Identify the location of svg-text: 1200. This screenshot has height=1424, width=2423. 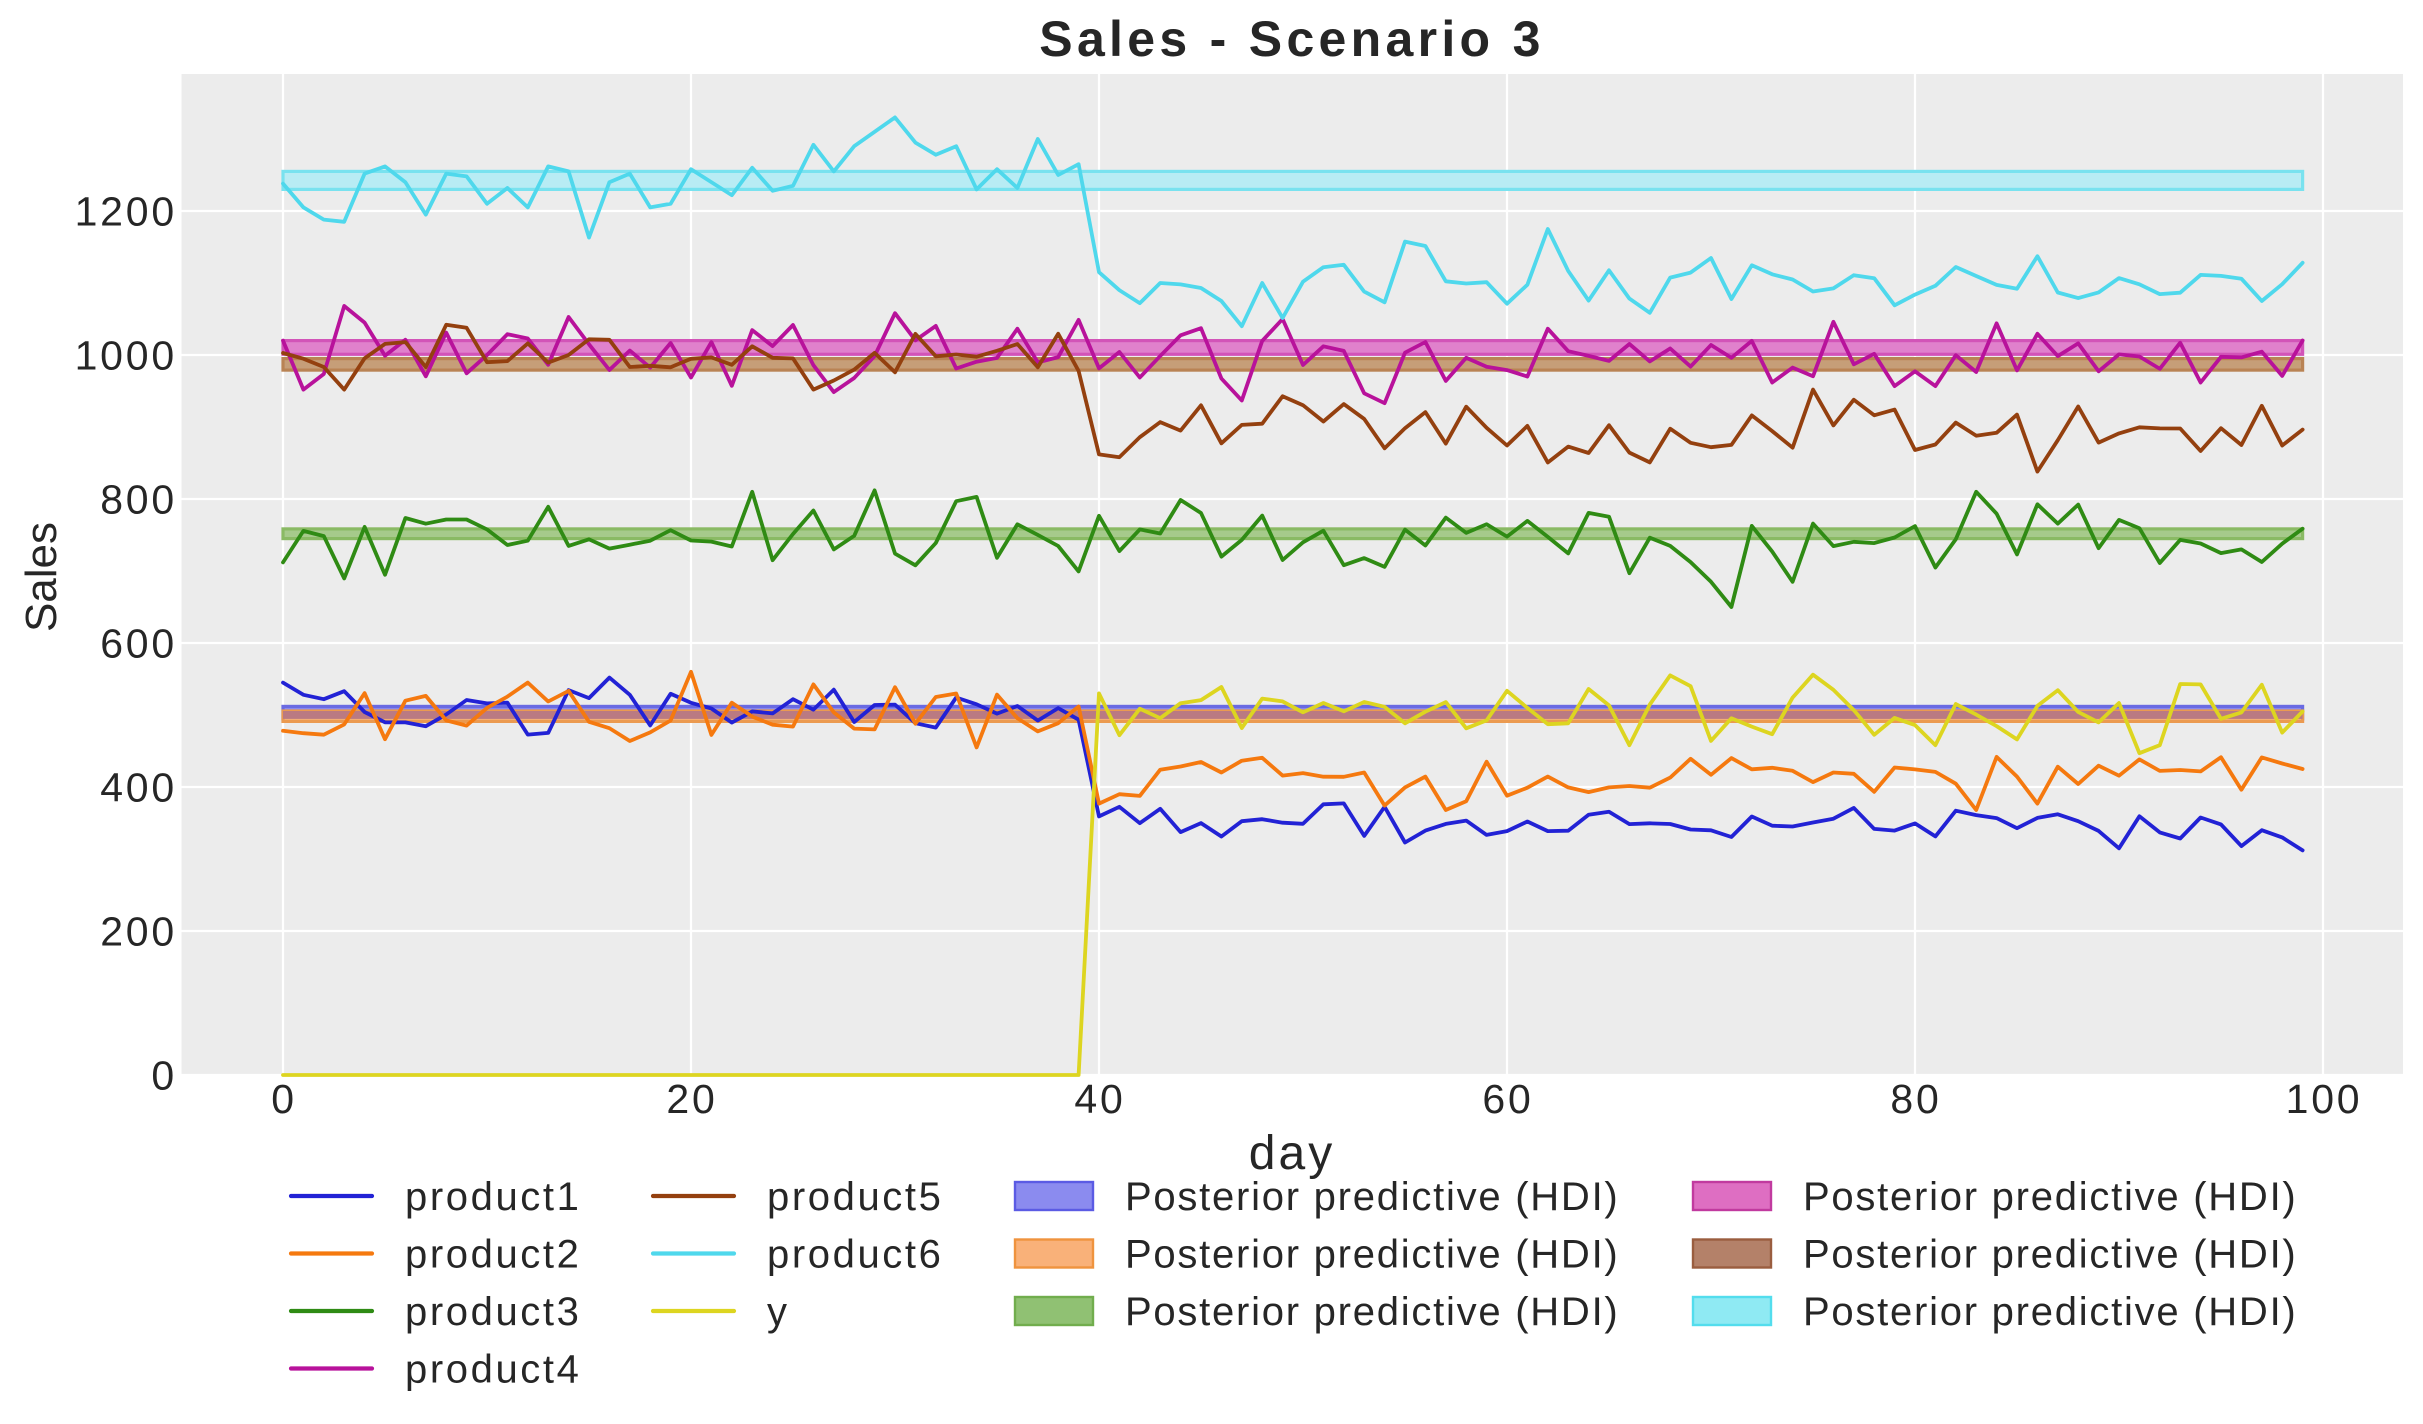
(126, 212).